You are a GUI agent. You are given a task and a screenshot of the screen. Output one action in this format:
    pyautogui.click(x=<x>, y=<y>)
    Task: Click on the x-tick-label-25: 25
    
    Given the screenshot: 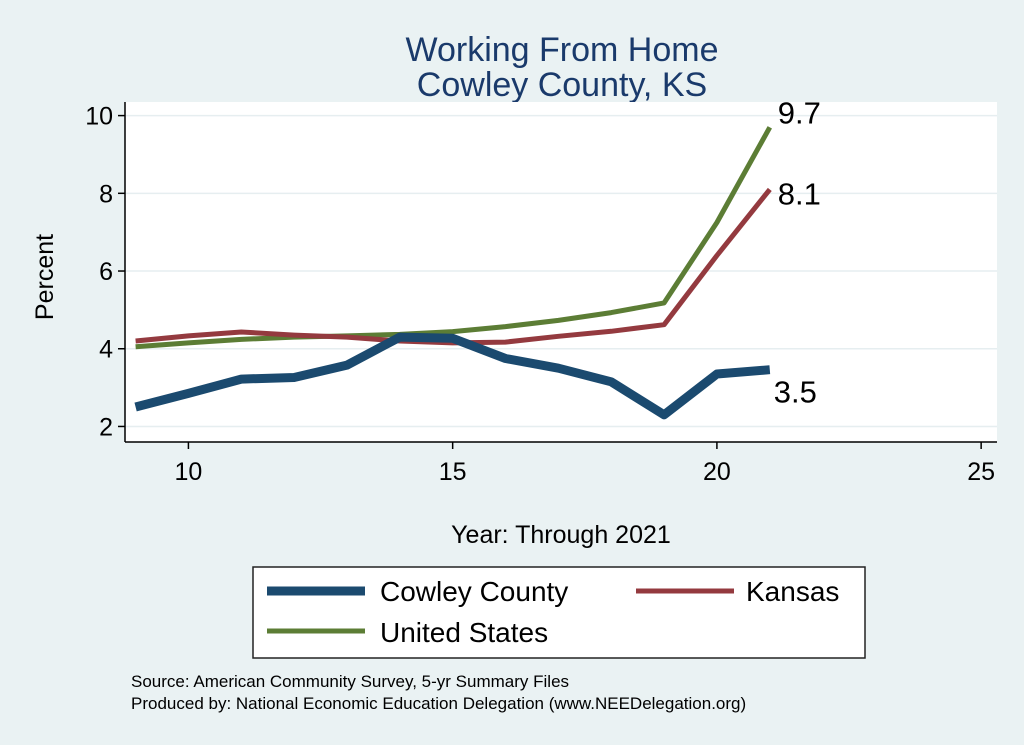 What is the action you would take?
    pyautogui.click(x=981, y=472)
    